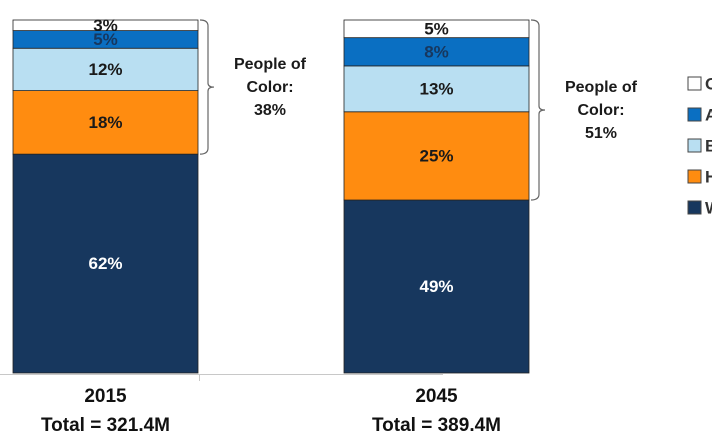 The width and height of the screenshot is (712, 440). What do you see at coordinates (105, 396) in the screenshot?
I see `x-tick-label: 2015` at bounding box center [105, 396].